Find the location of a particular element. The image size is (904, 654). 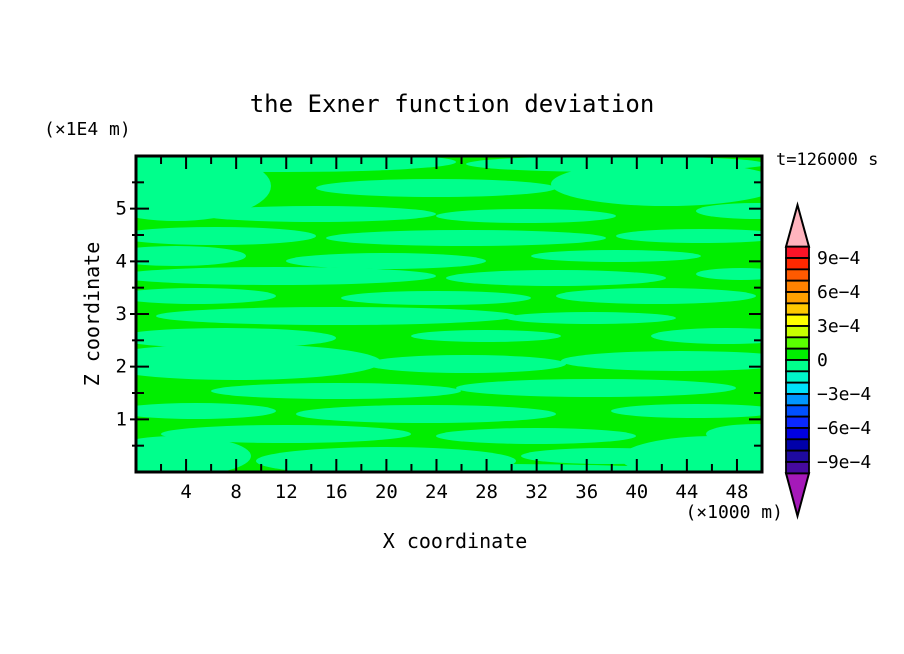

time-label: t=126000 s is located at coordinates (827, 160).